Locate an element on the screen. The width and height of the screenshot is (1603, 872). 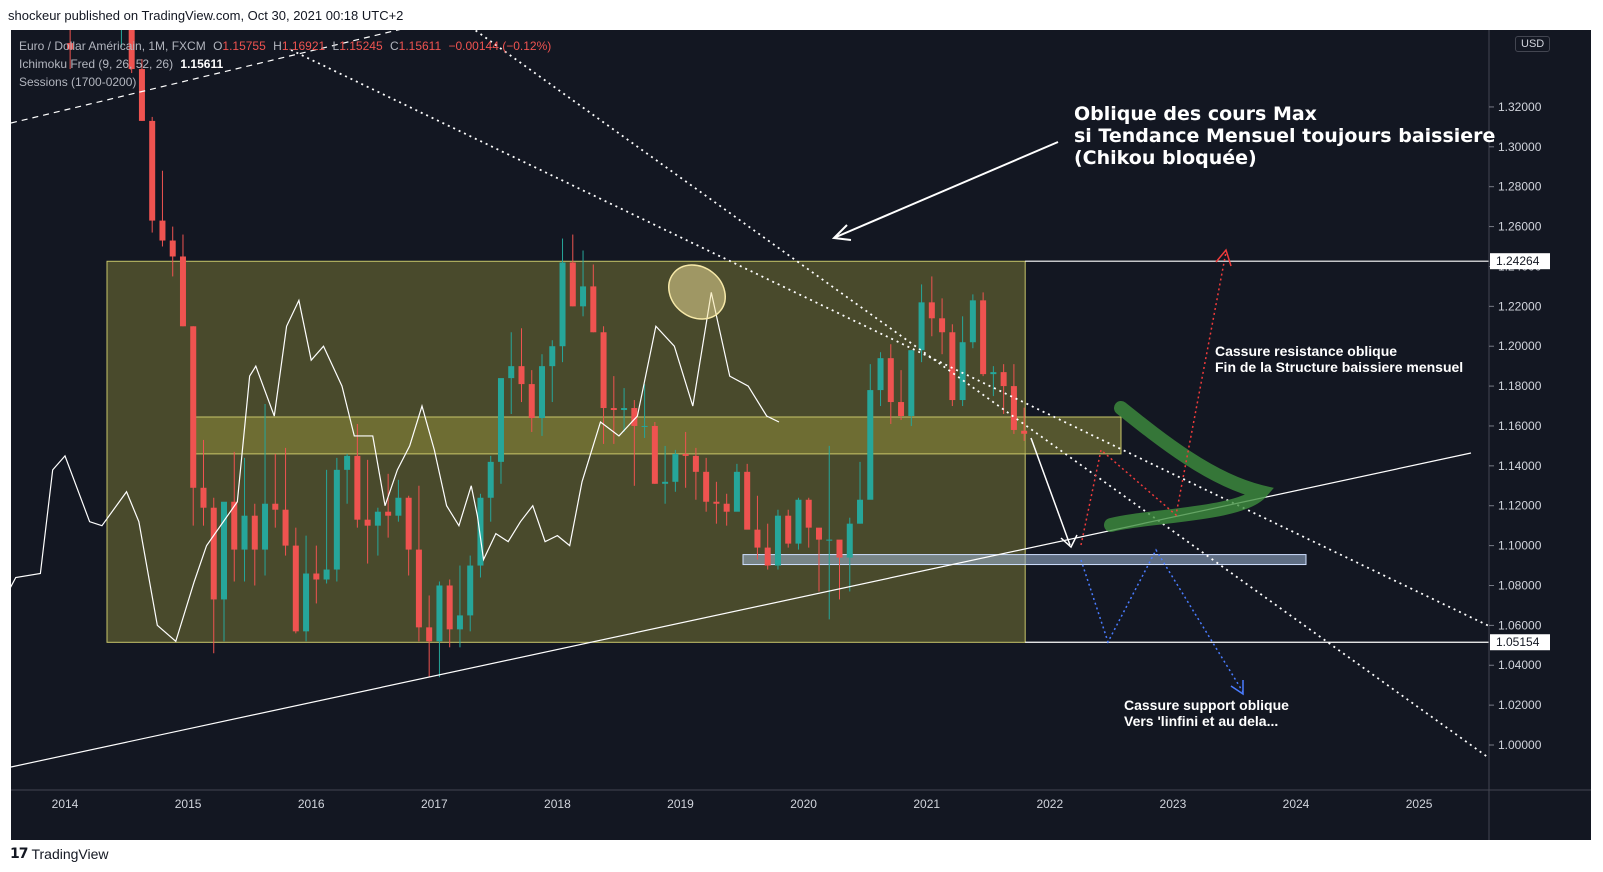
red-bullish-scenario is located at coordinates (1153, 398).